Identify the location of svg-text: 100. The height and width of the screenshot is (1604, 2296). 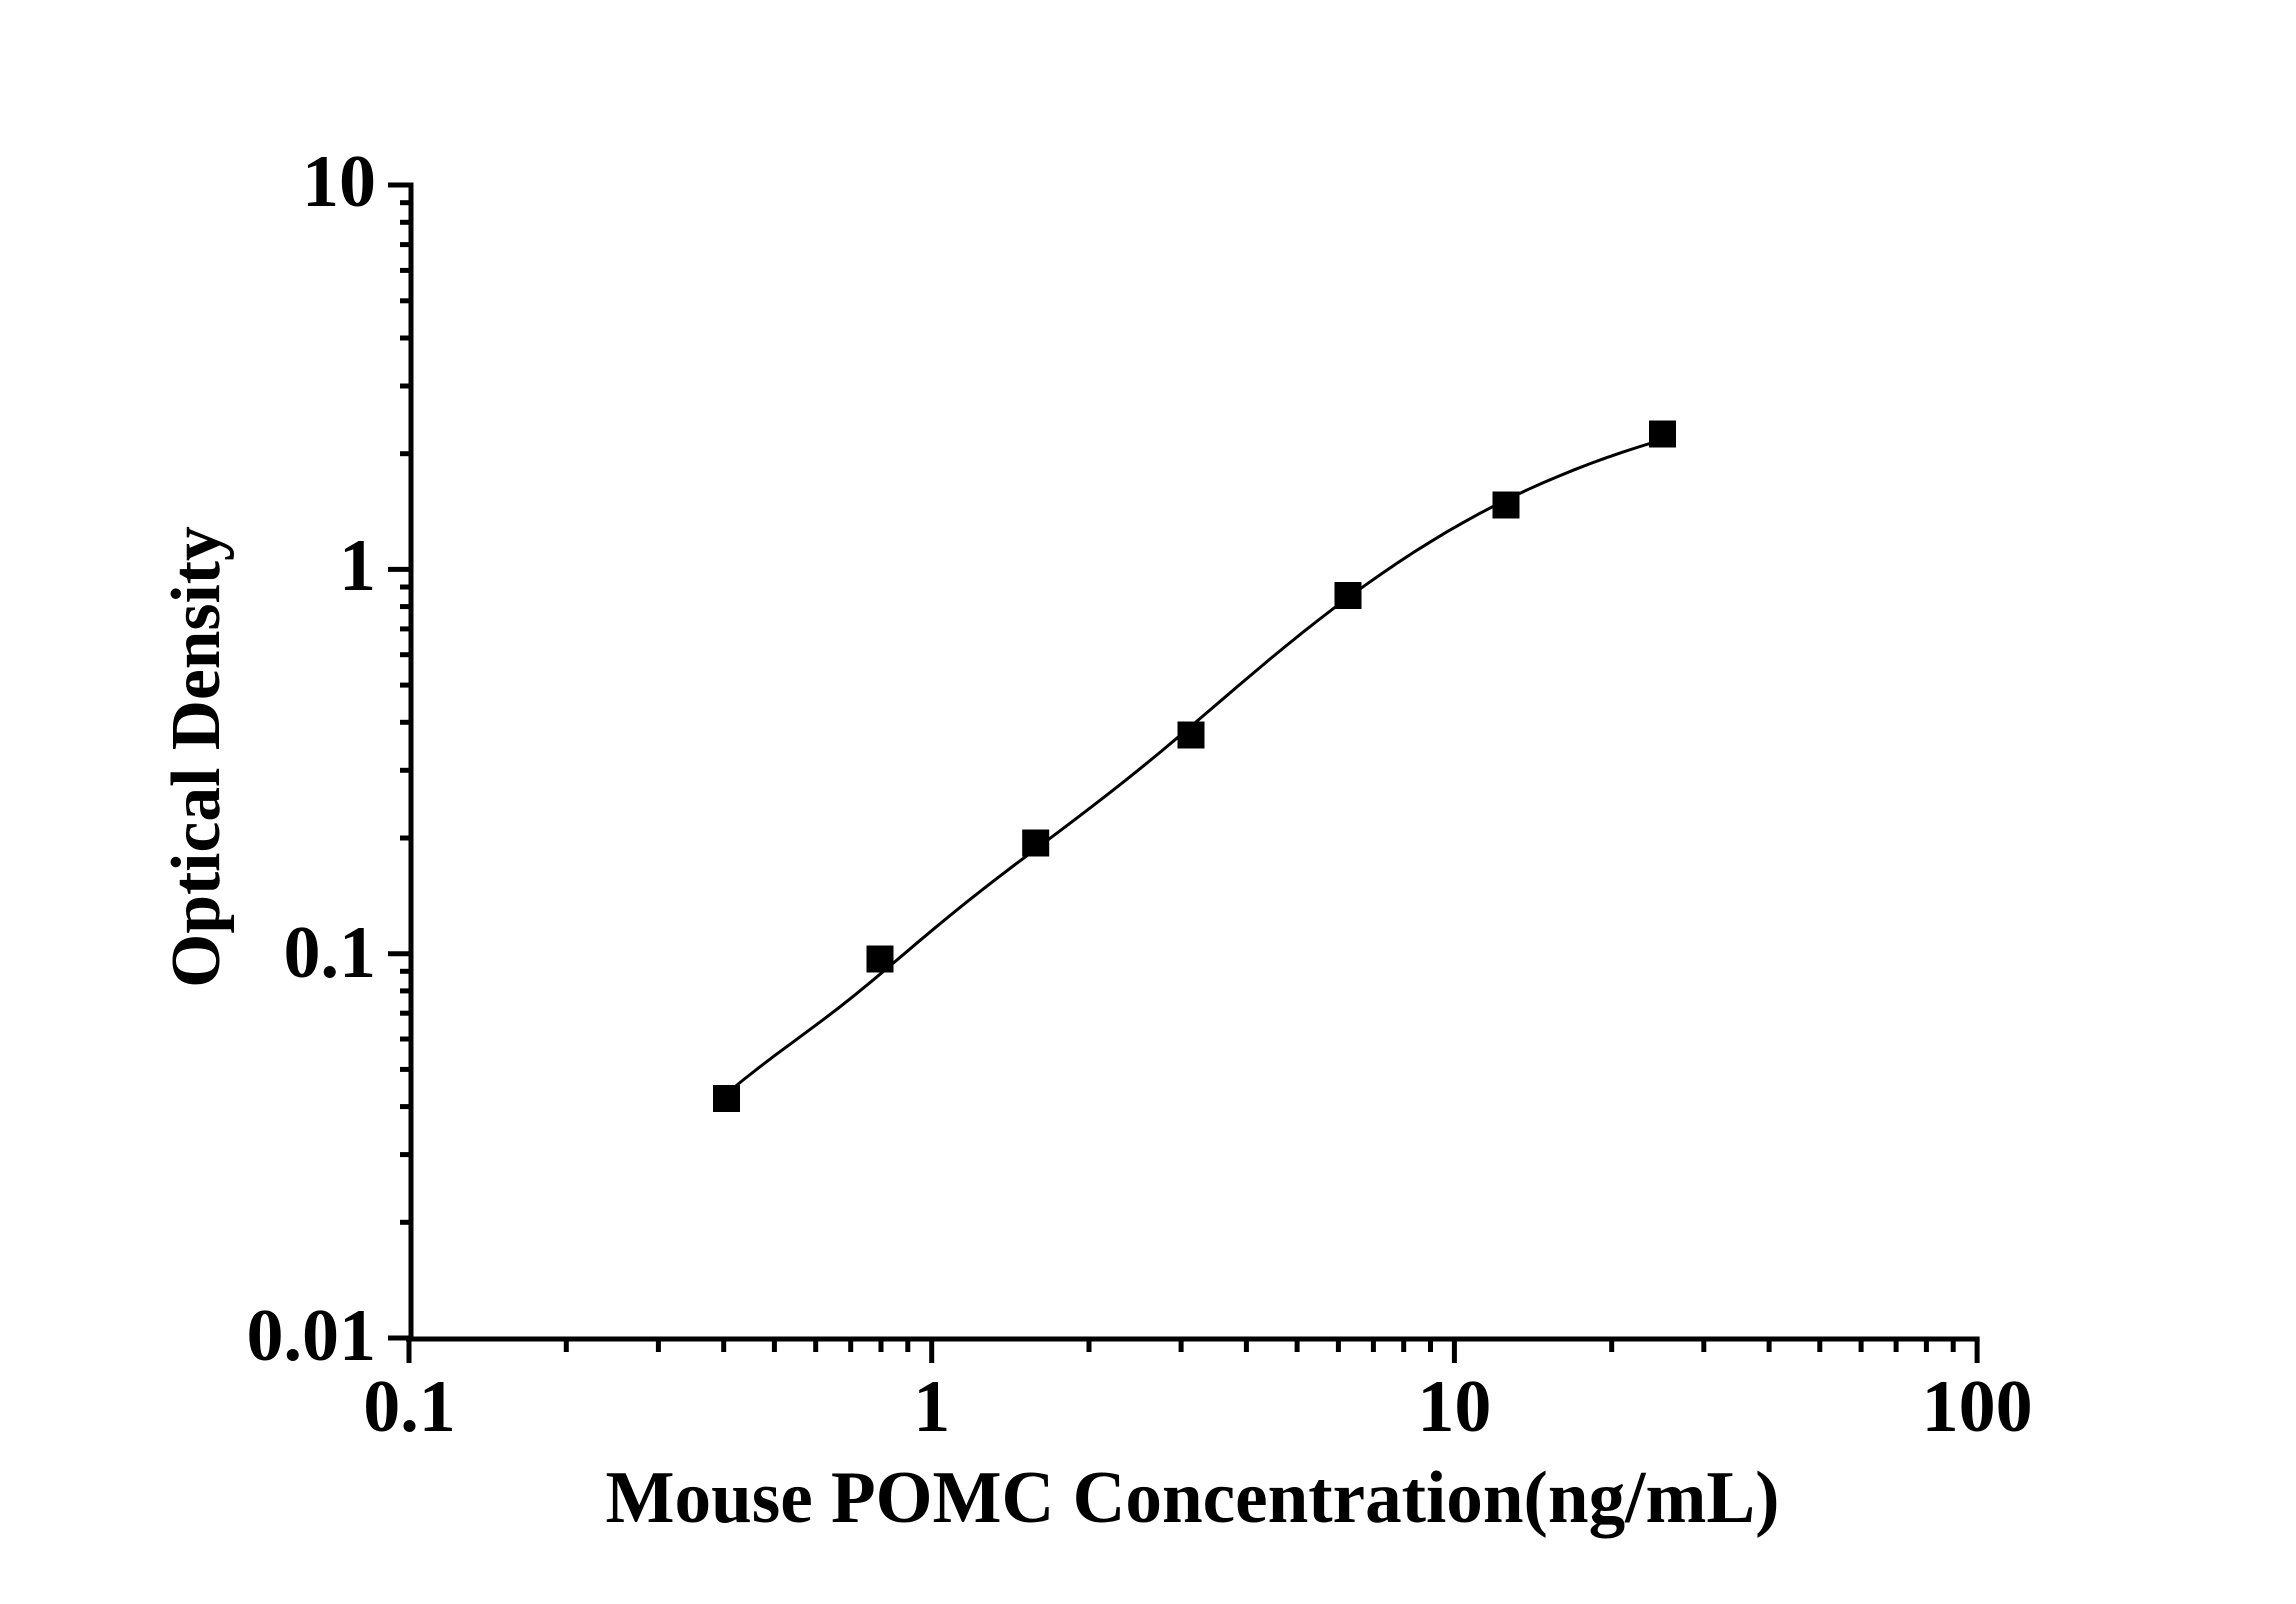
(1977, 1407).